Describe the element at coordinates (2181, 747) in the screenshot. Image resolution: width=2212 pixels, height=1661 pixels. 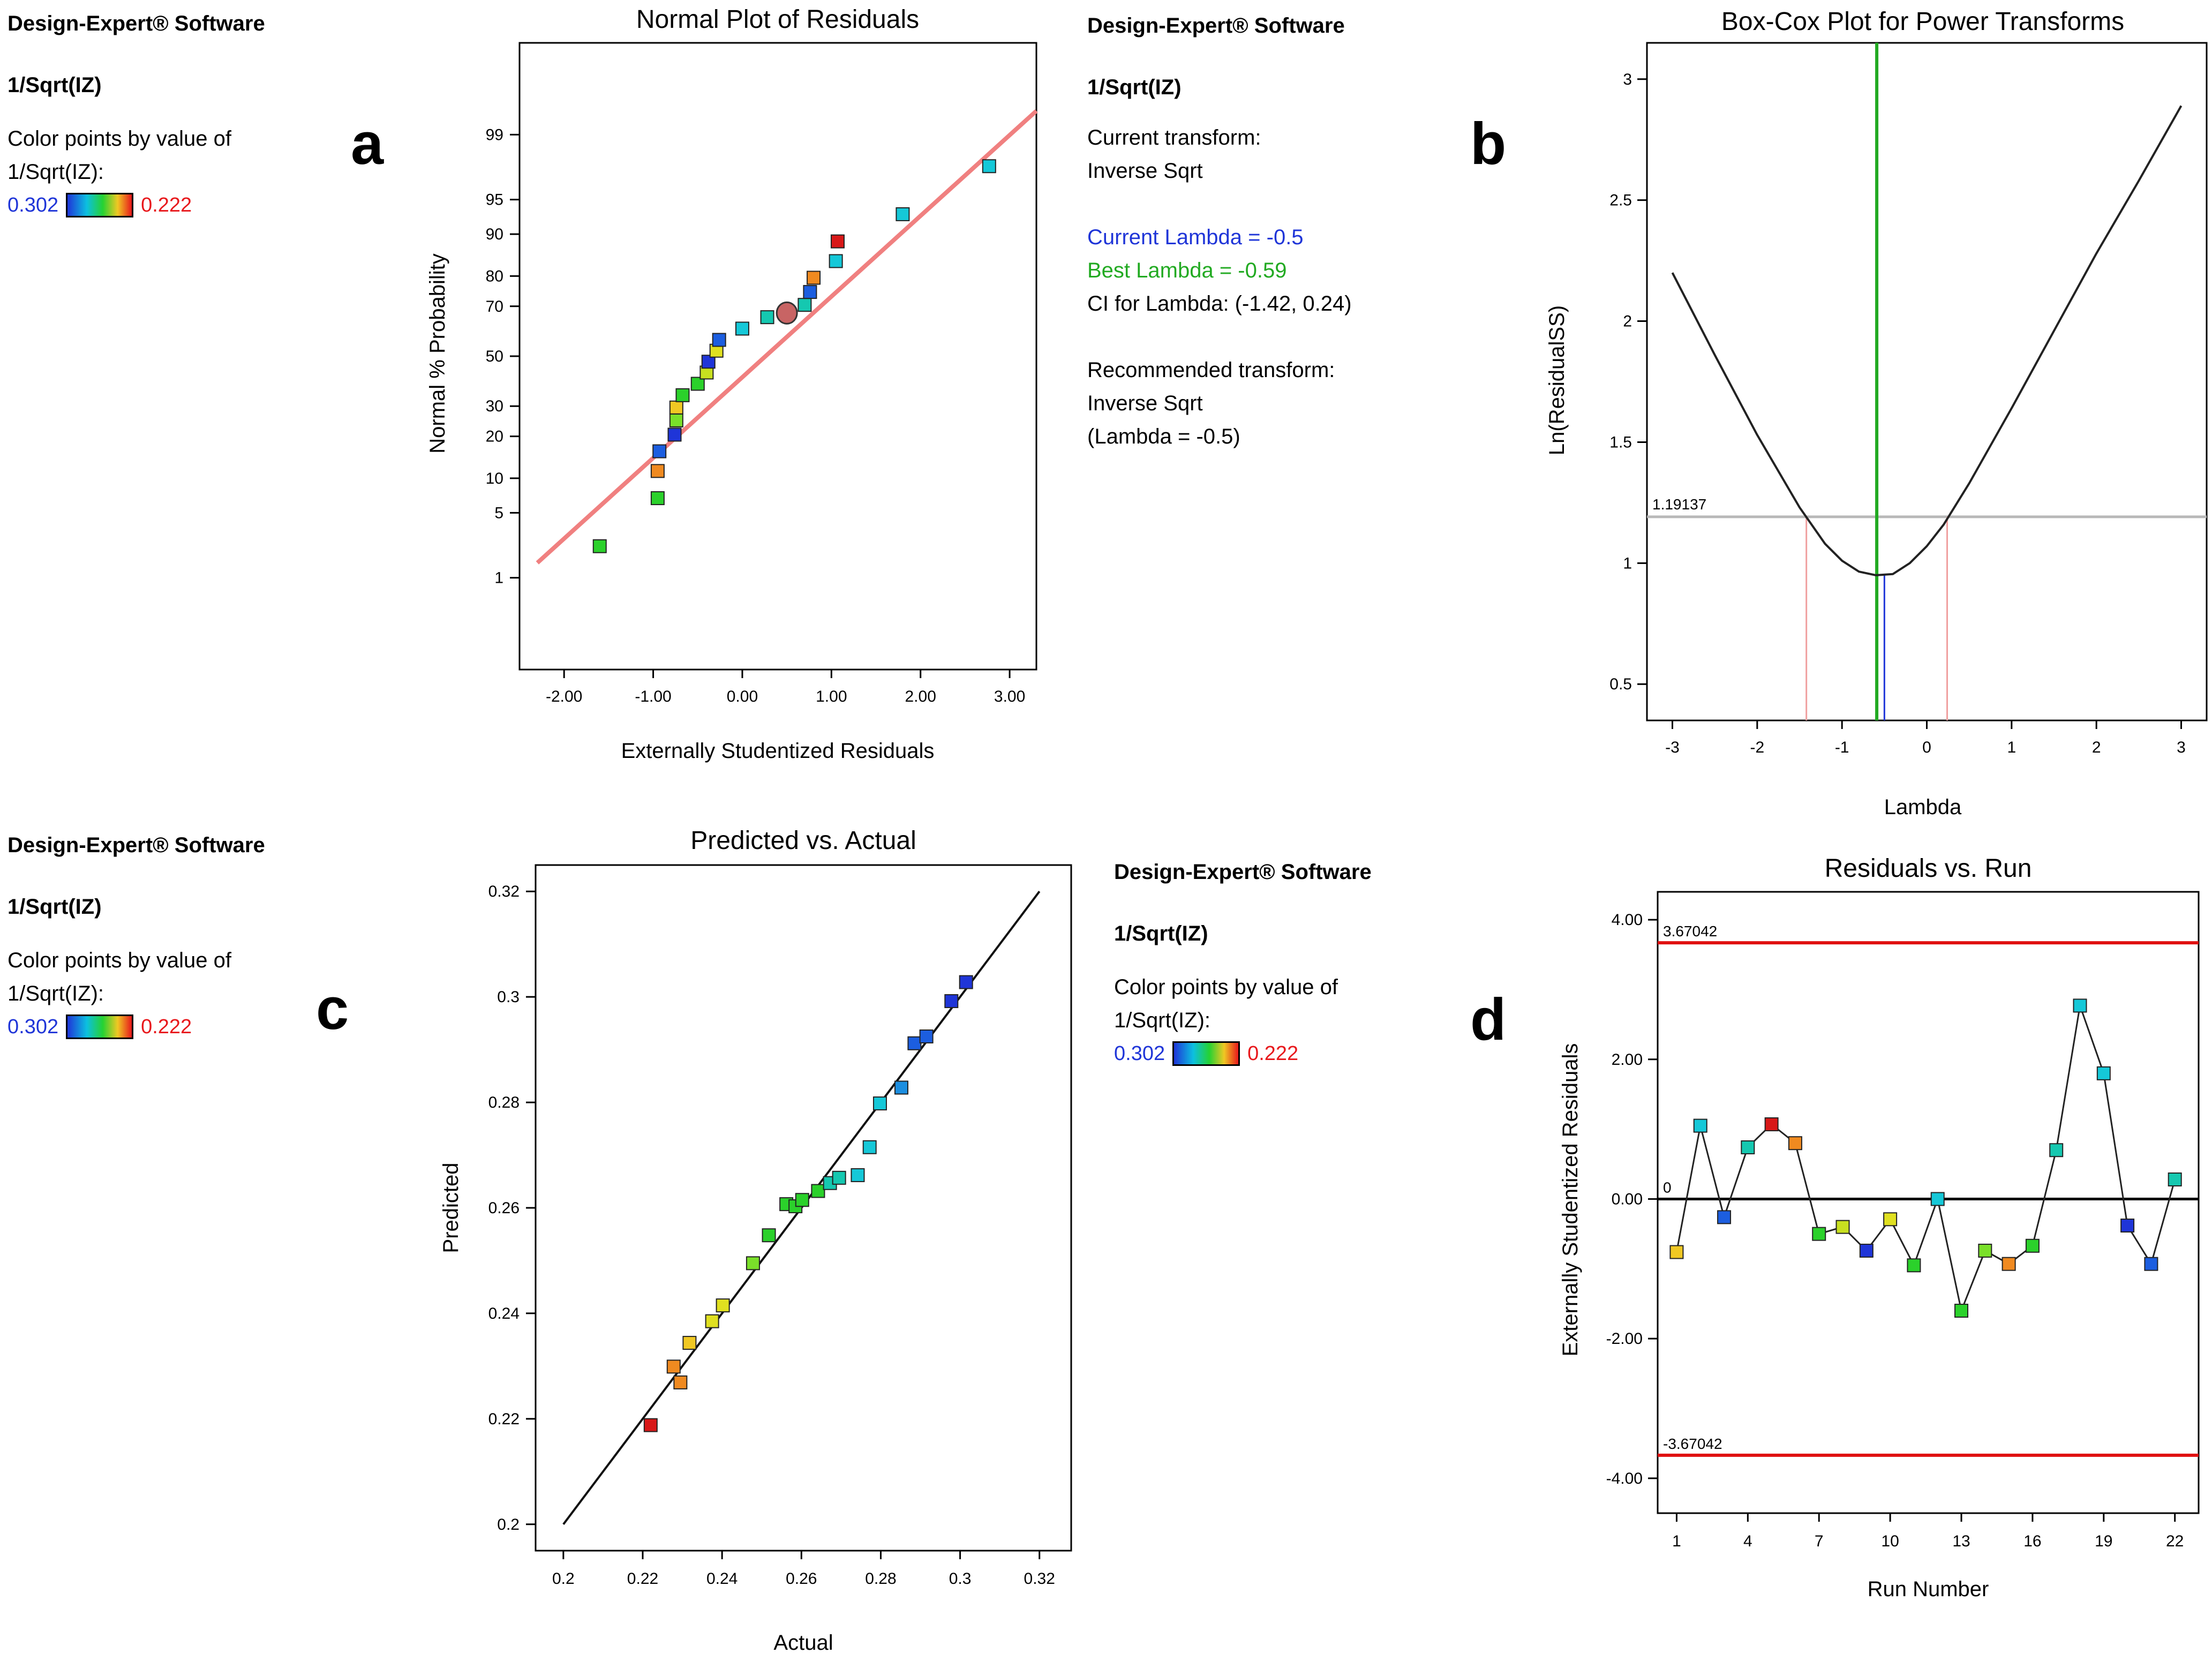
I see `x-tick-label: 3` at that location.